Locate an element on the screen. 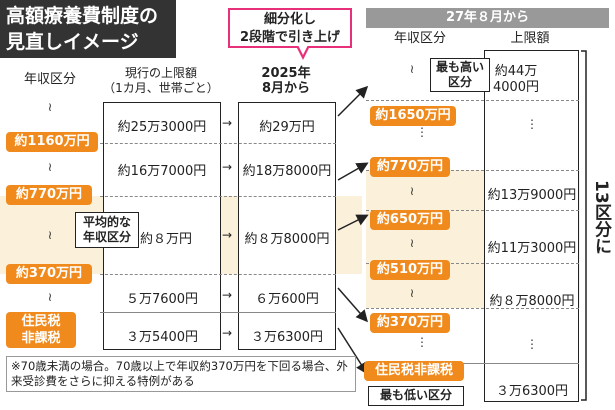  highest-line-2: 区分 is located at coordinates (459, 82).